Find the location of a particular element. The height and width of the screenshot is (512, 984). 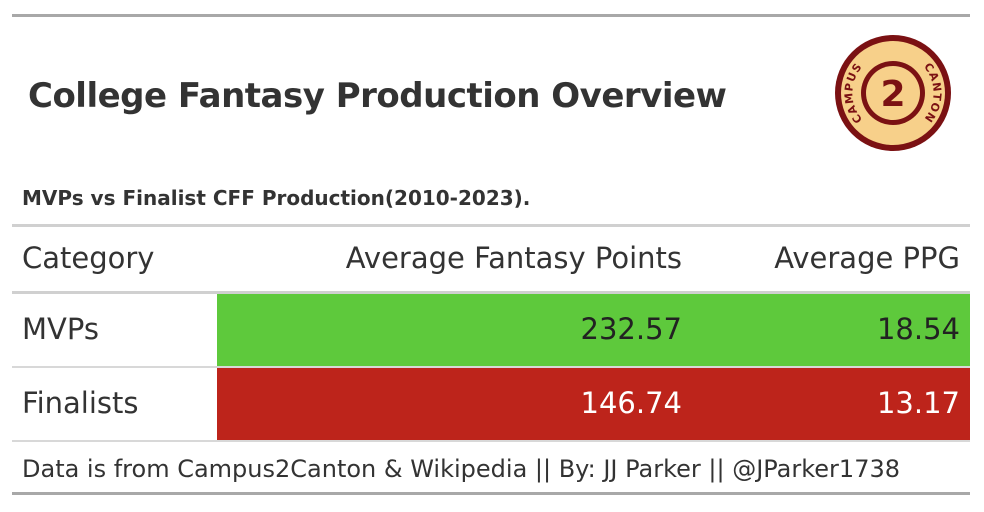

row-avg-ppg: 13.17 is located at coordinates (918, 403).